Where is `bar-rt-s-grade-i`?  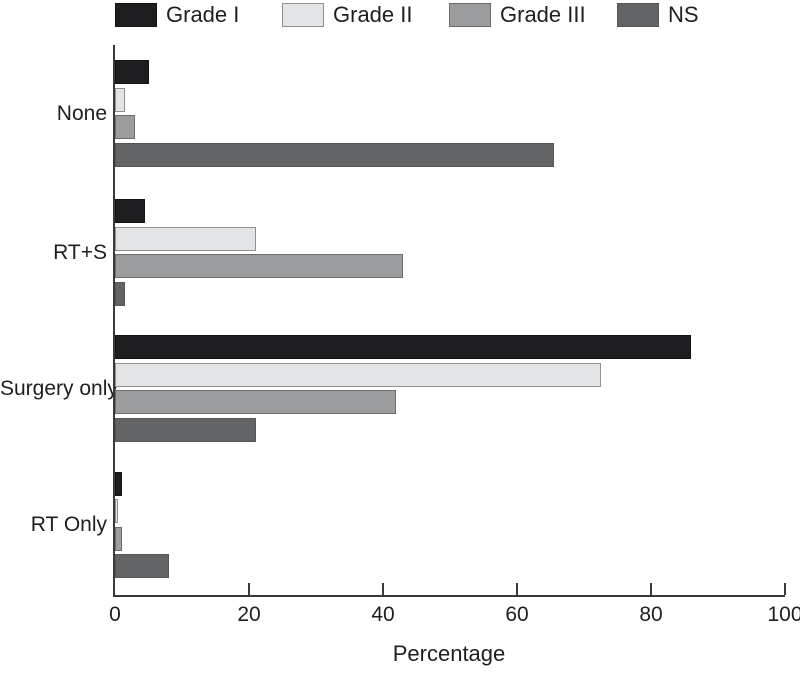 bar-rt-s-grade-i is located at coordinates (130, 211).